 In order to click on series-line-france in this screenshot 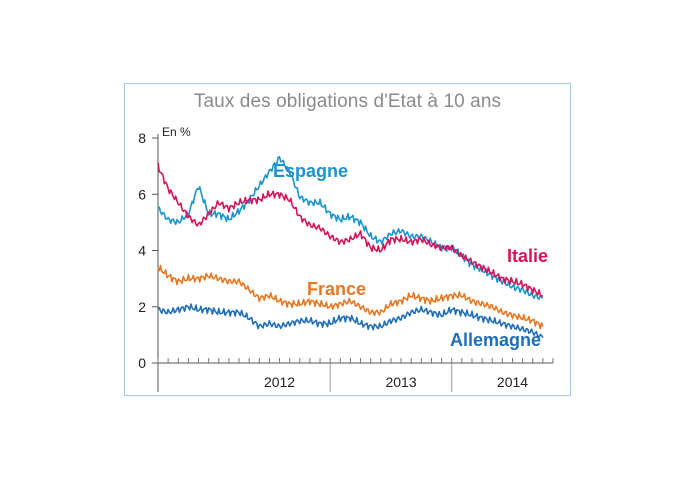, I will do `click(350, 297)`.